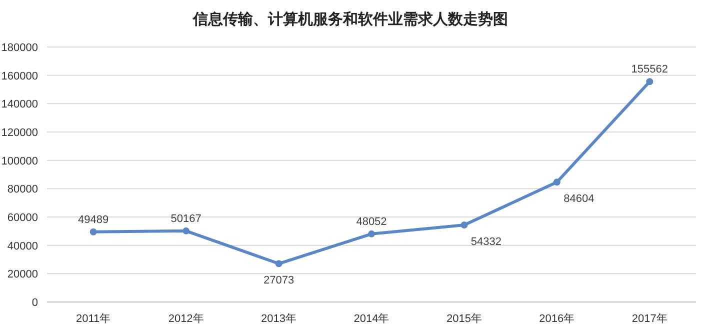 The height and width of the screenshot is (331, 701). What do you see at coordinates (93, 220) in the screenshot?
I see `data-label: 49489` at bounding box center [93, 220].